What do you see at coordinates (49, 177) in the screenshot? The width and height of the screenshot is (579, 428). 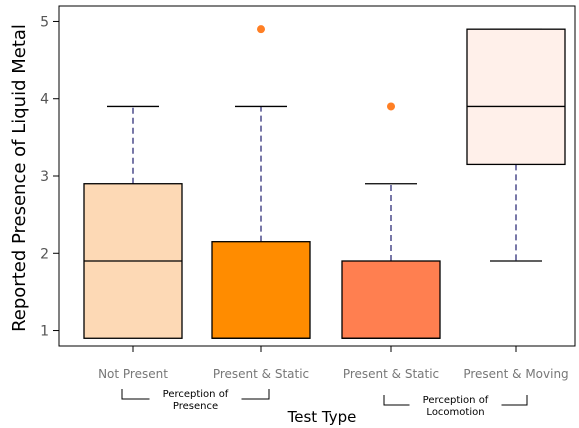 I see `y-axis: 1 2 3 4 5` at bounding box center [49, 177].